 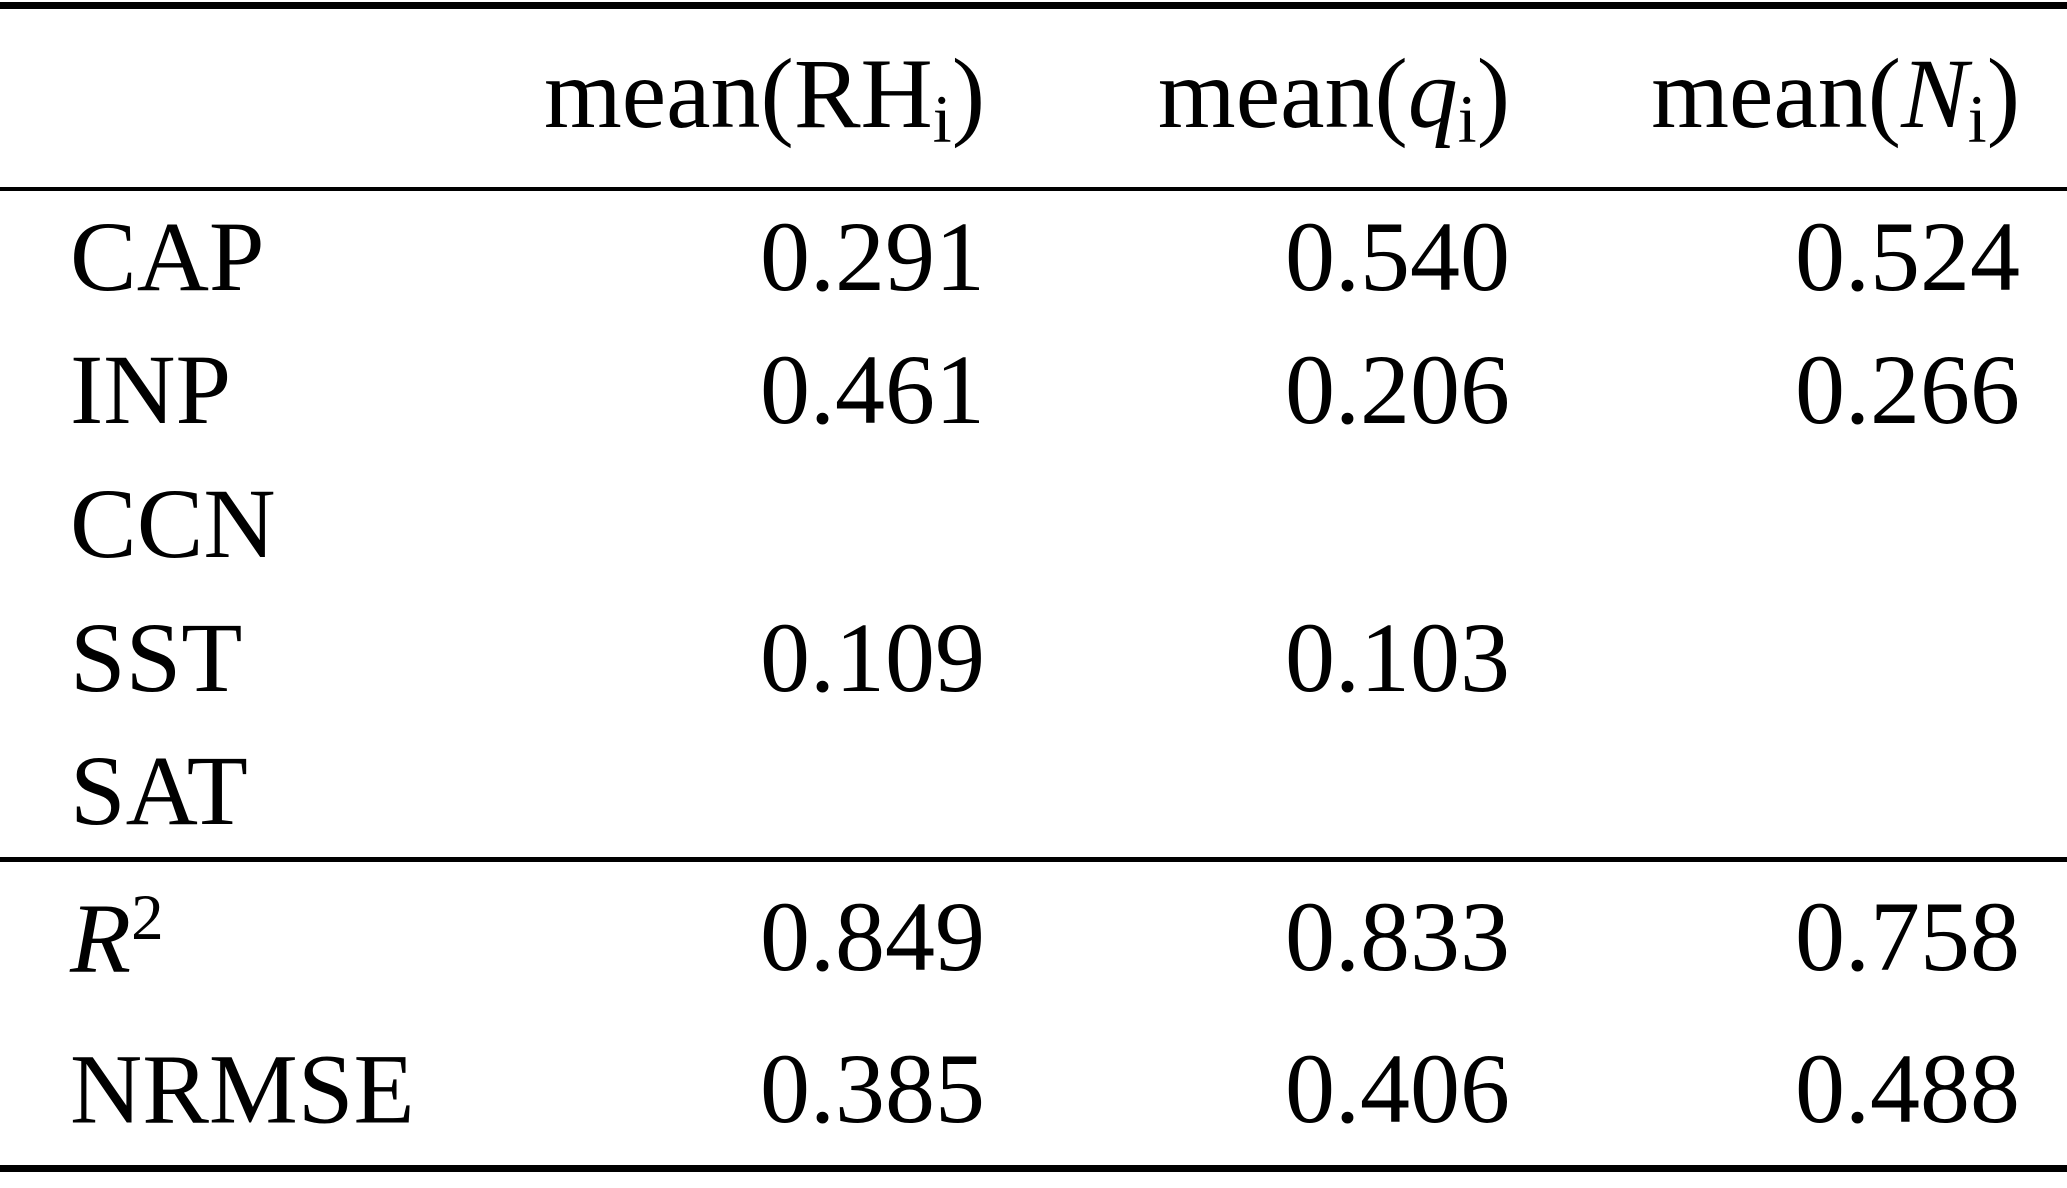 I want to click on top-rule, so click(x=1033, y=5).